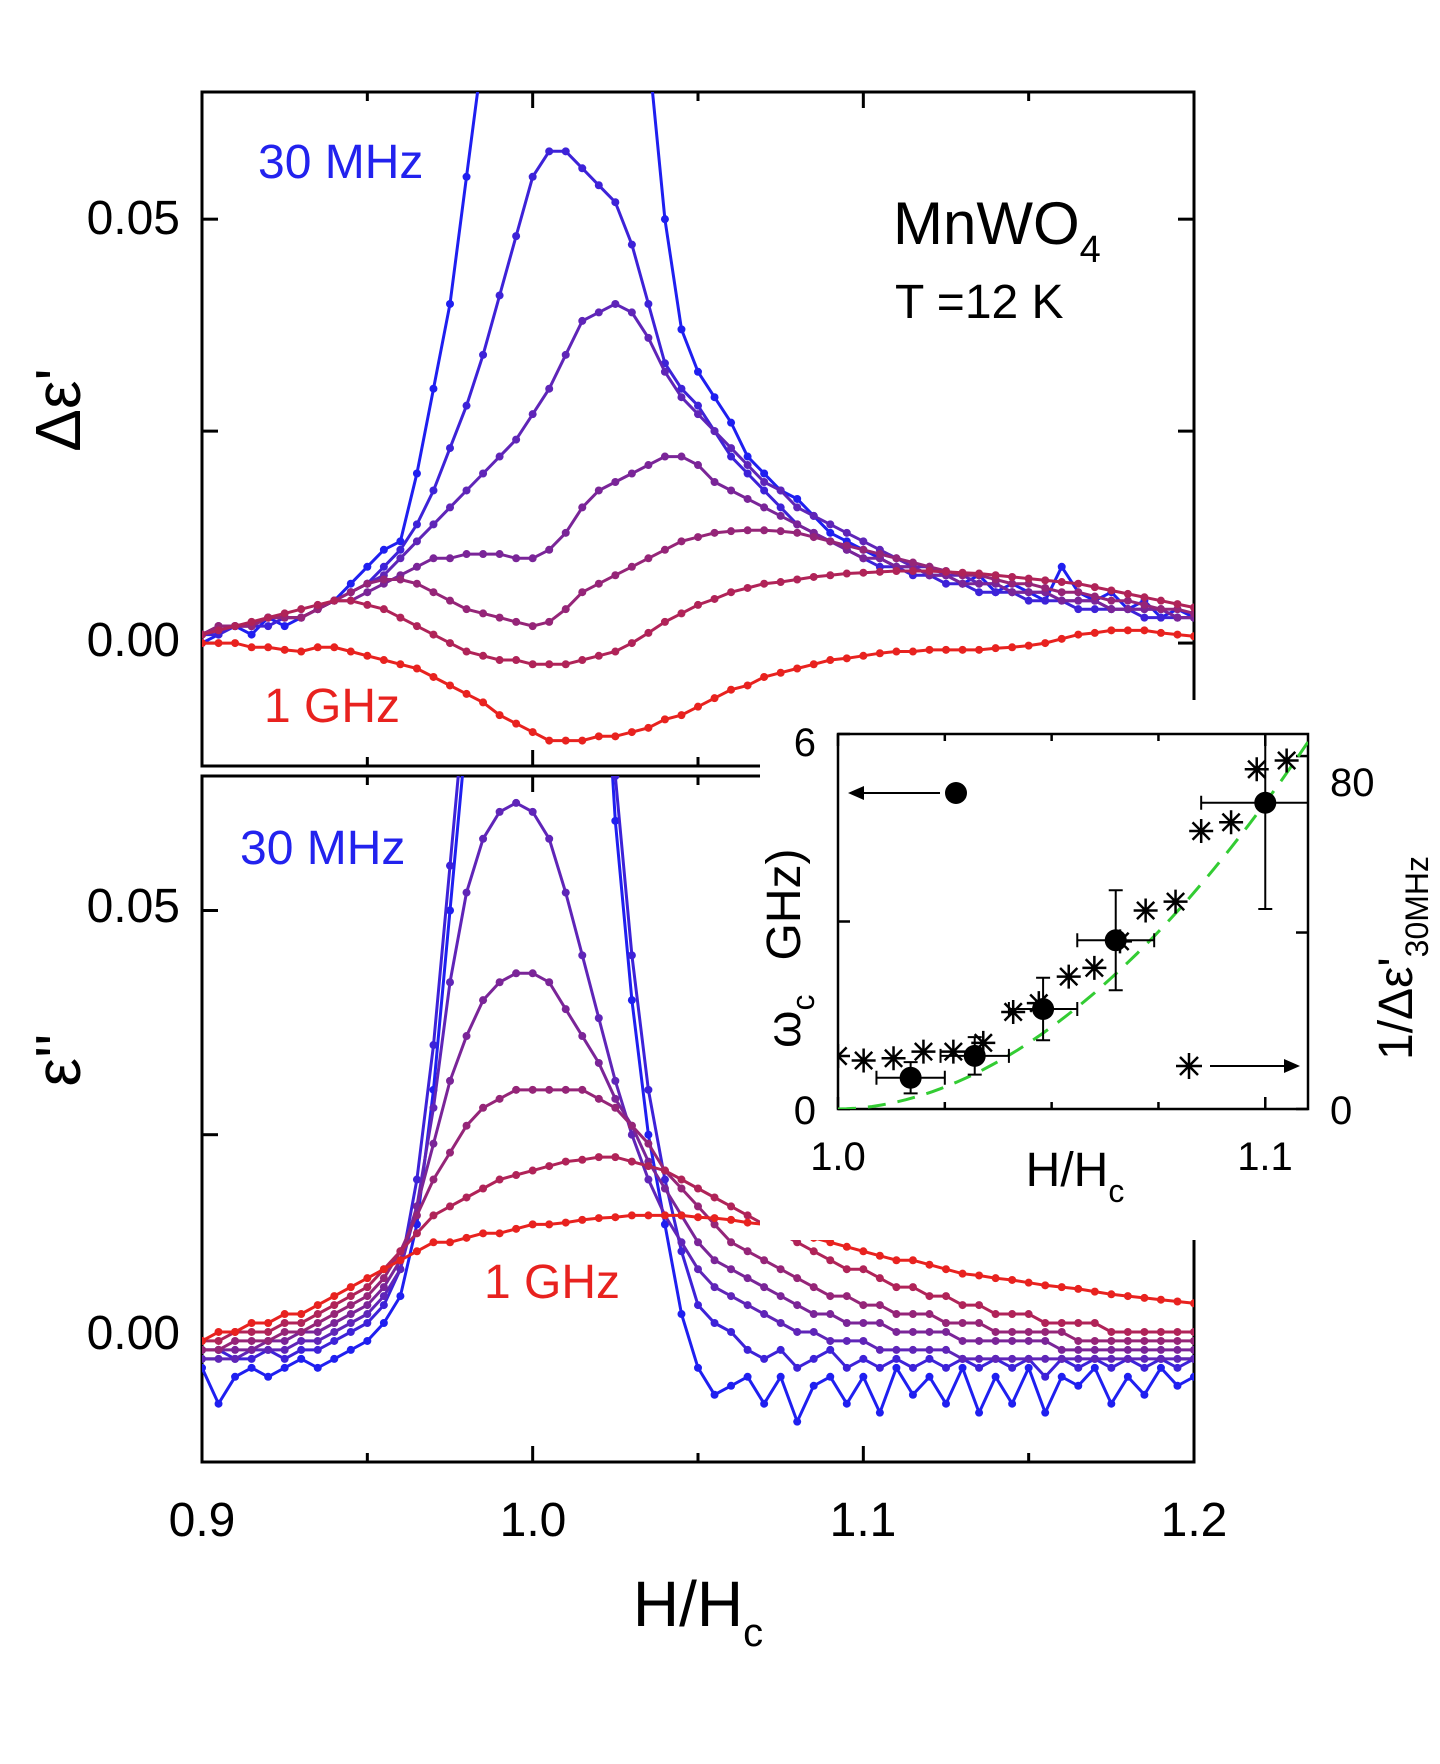  What do you see at coordinates (1238, 1066) in the screenshot?
I see `inset-legend-star` at bounding box center [1238, 1066].